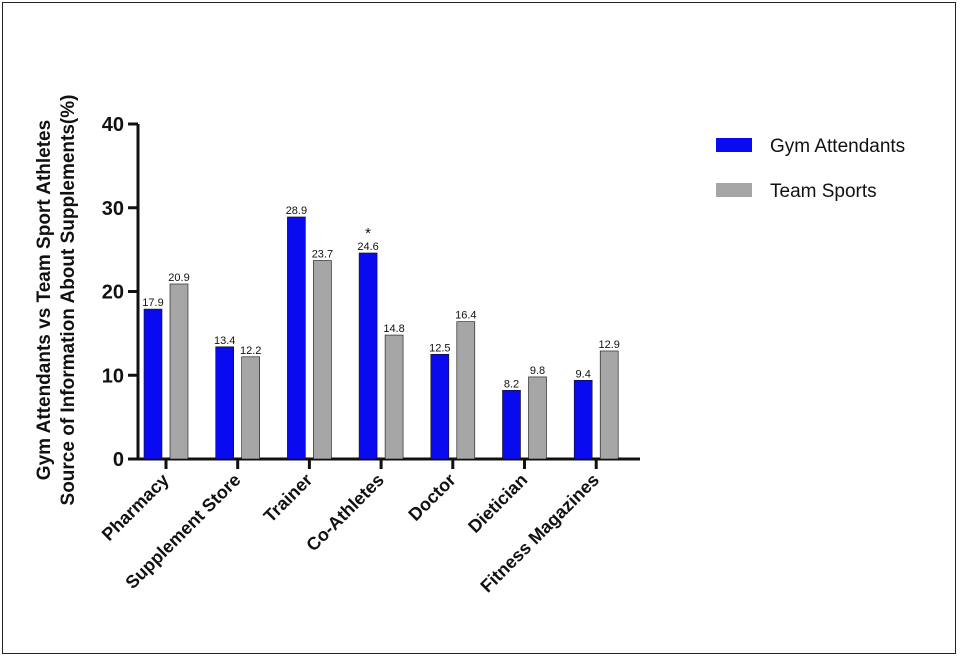  Describe the element at coordinates (823, 191) in the screenshot. I see `legend-label: Team Sports` at that location.